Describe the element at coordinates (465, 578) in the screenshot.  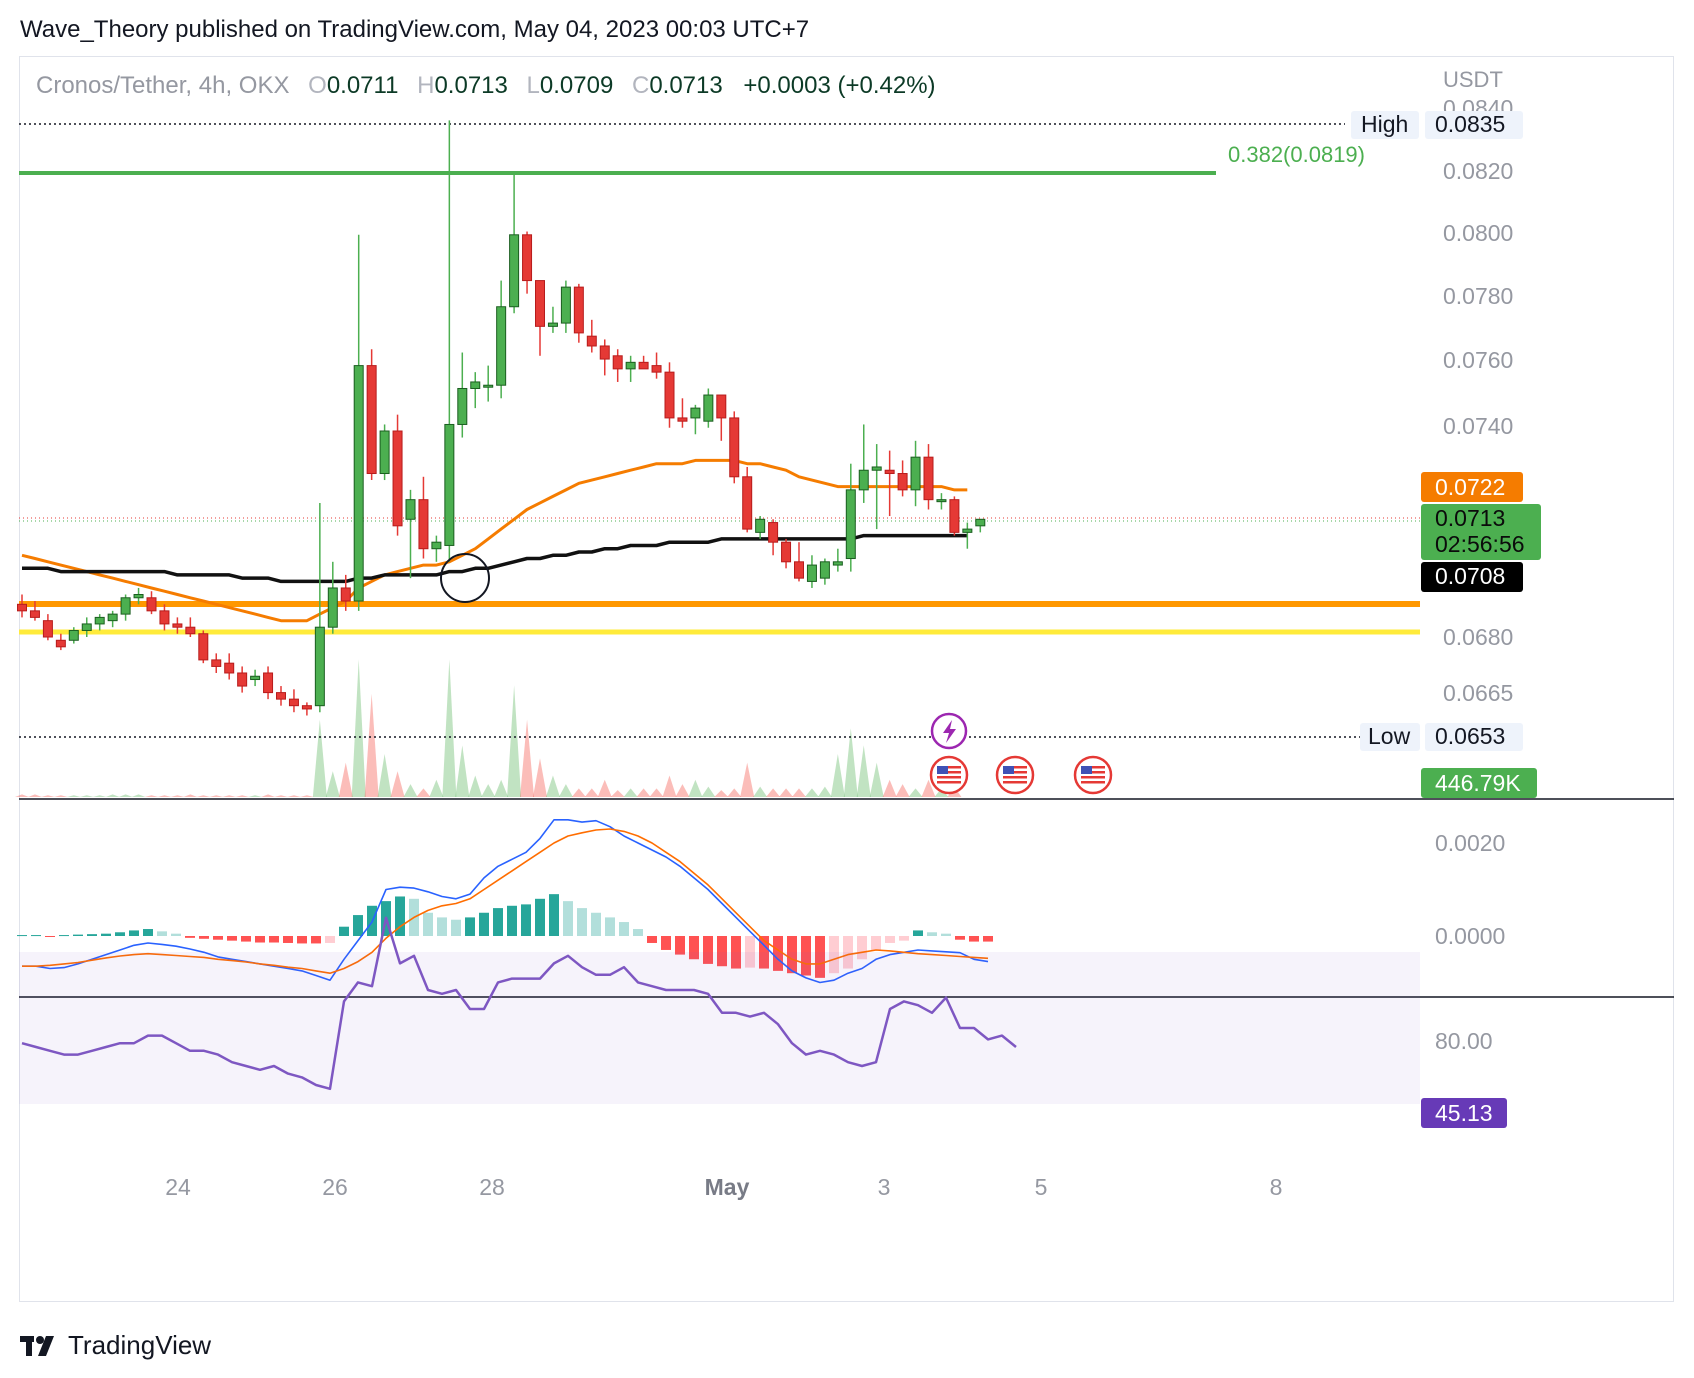
I see `ema-cross-circle` at that location.